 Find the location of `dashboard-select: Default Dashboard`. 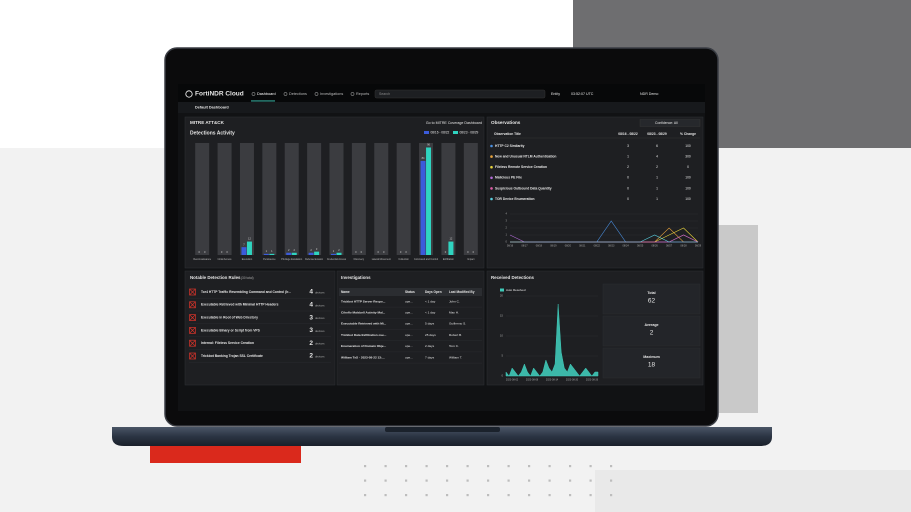

dashboard-select: Default Dashboard is located at coordinates (212, 108).